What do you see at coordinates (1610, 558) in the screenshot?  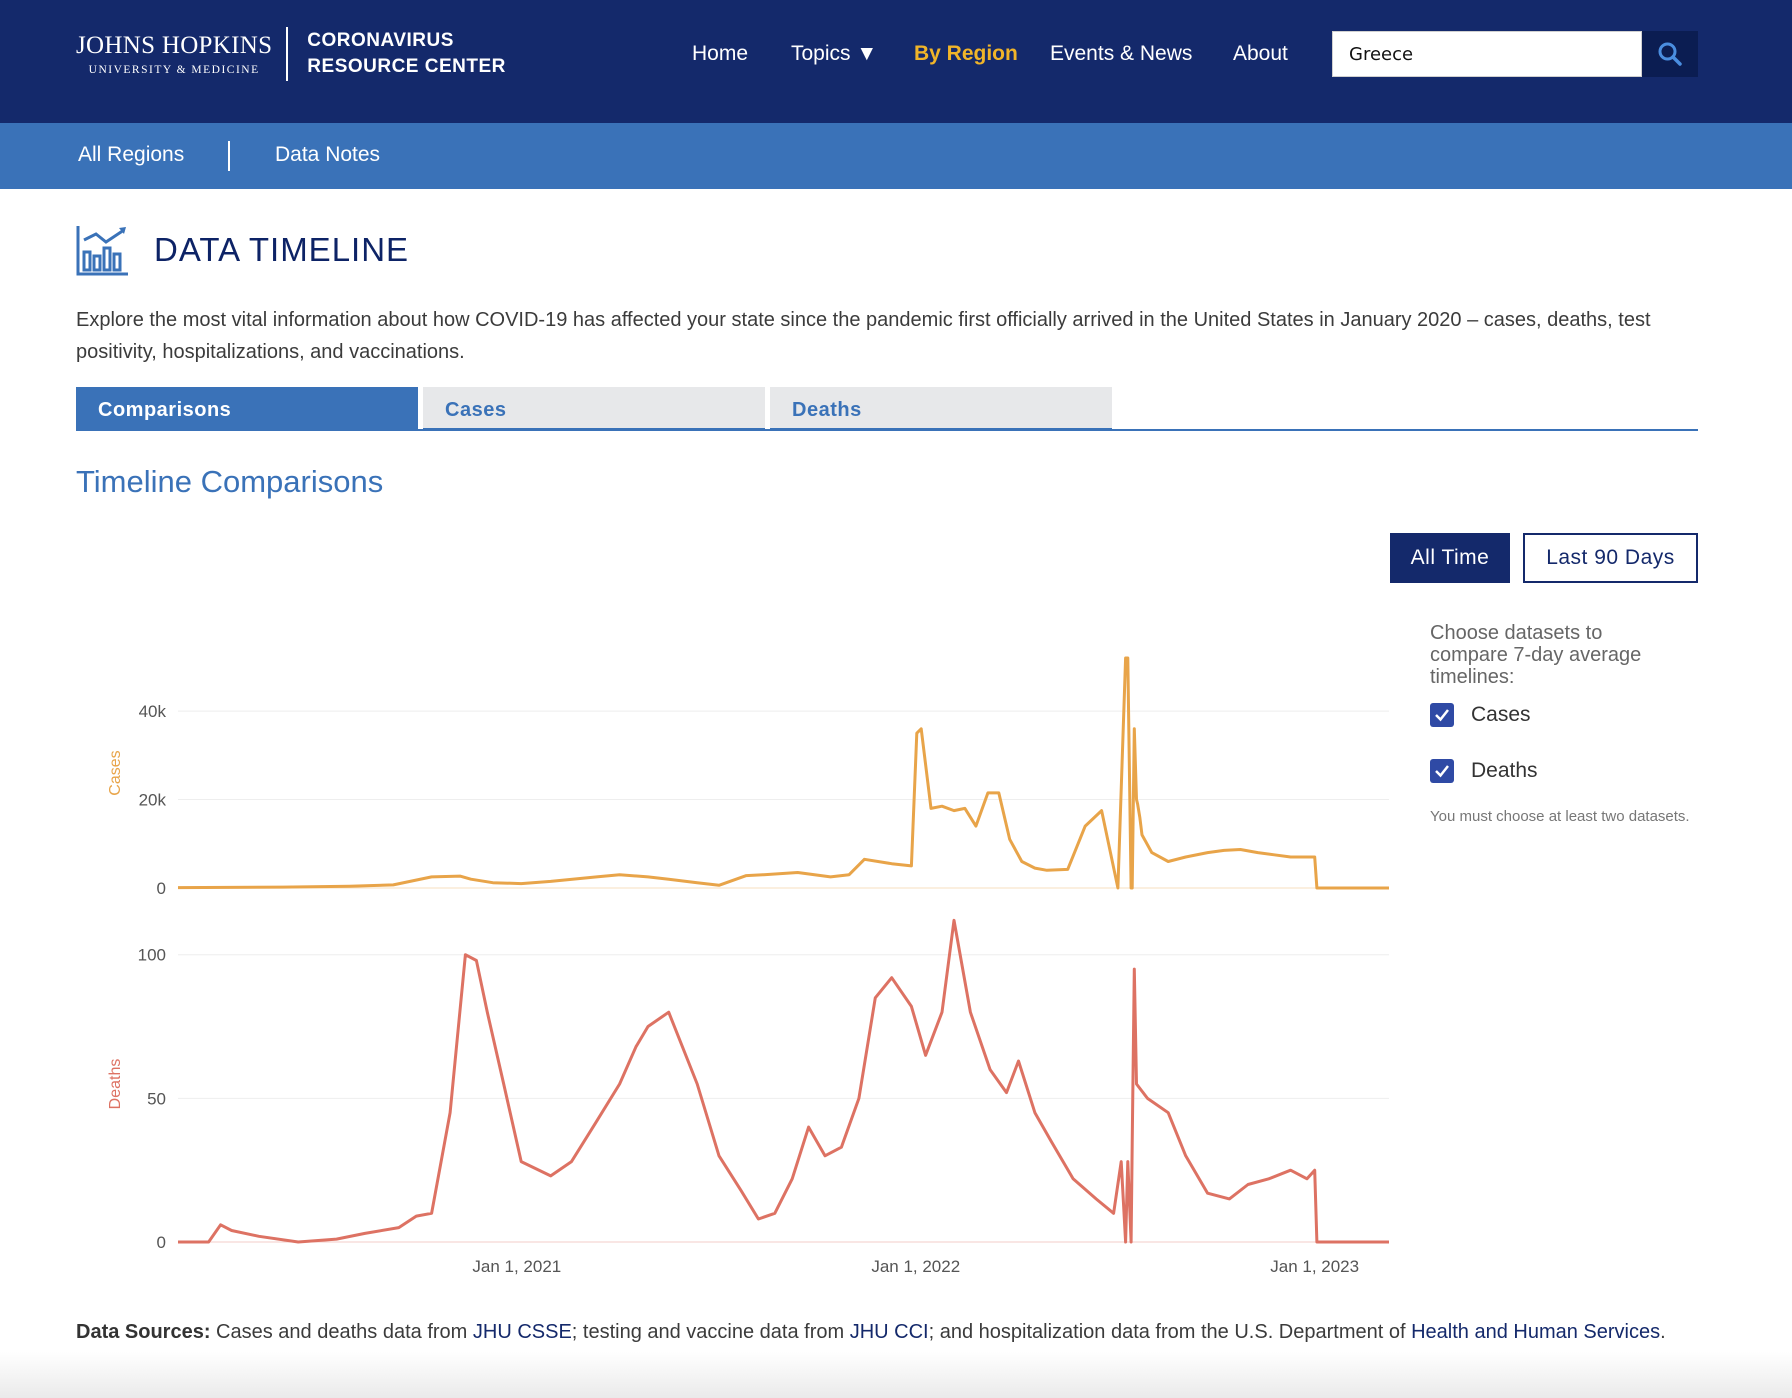 I see `last-90-days-button: Last 90 Days` at bounding box center [1610, 558].